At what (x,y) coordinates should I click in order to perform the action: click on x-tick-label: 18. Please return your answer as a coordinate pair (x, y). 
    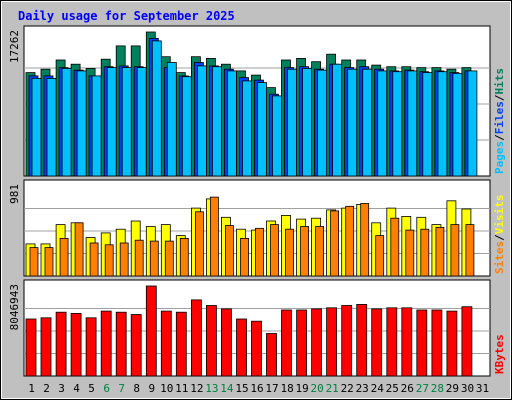
    Looking at the image, I should click on (286, 388).